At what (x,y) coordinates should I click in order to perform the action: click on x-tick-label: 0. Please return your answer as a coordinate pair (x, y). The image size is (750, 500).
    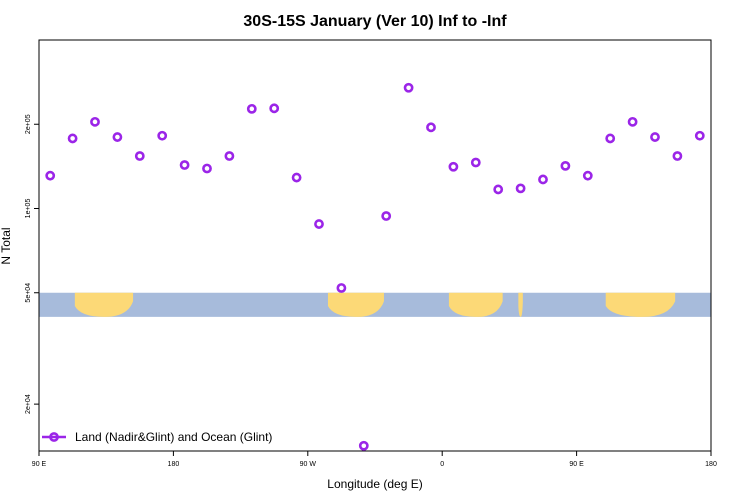
    Looking at the image, I should click on (442, 464).